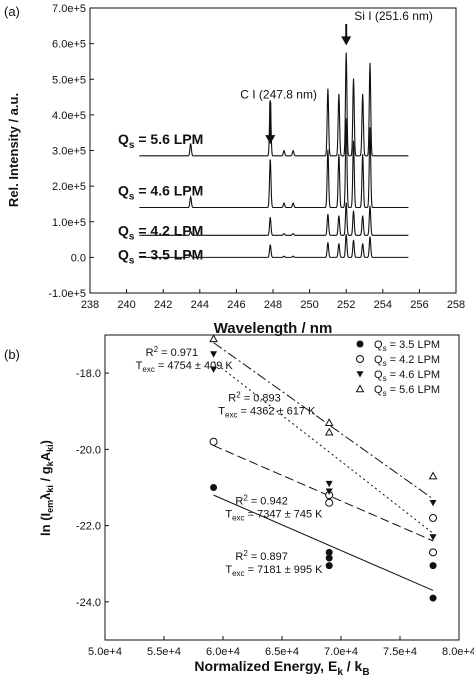 Image resolution: width=474 pixels, height=677 pixels. I want to click on x-tick-label: 256, so click(419, 305).